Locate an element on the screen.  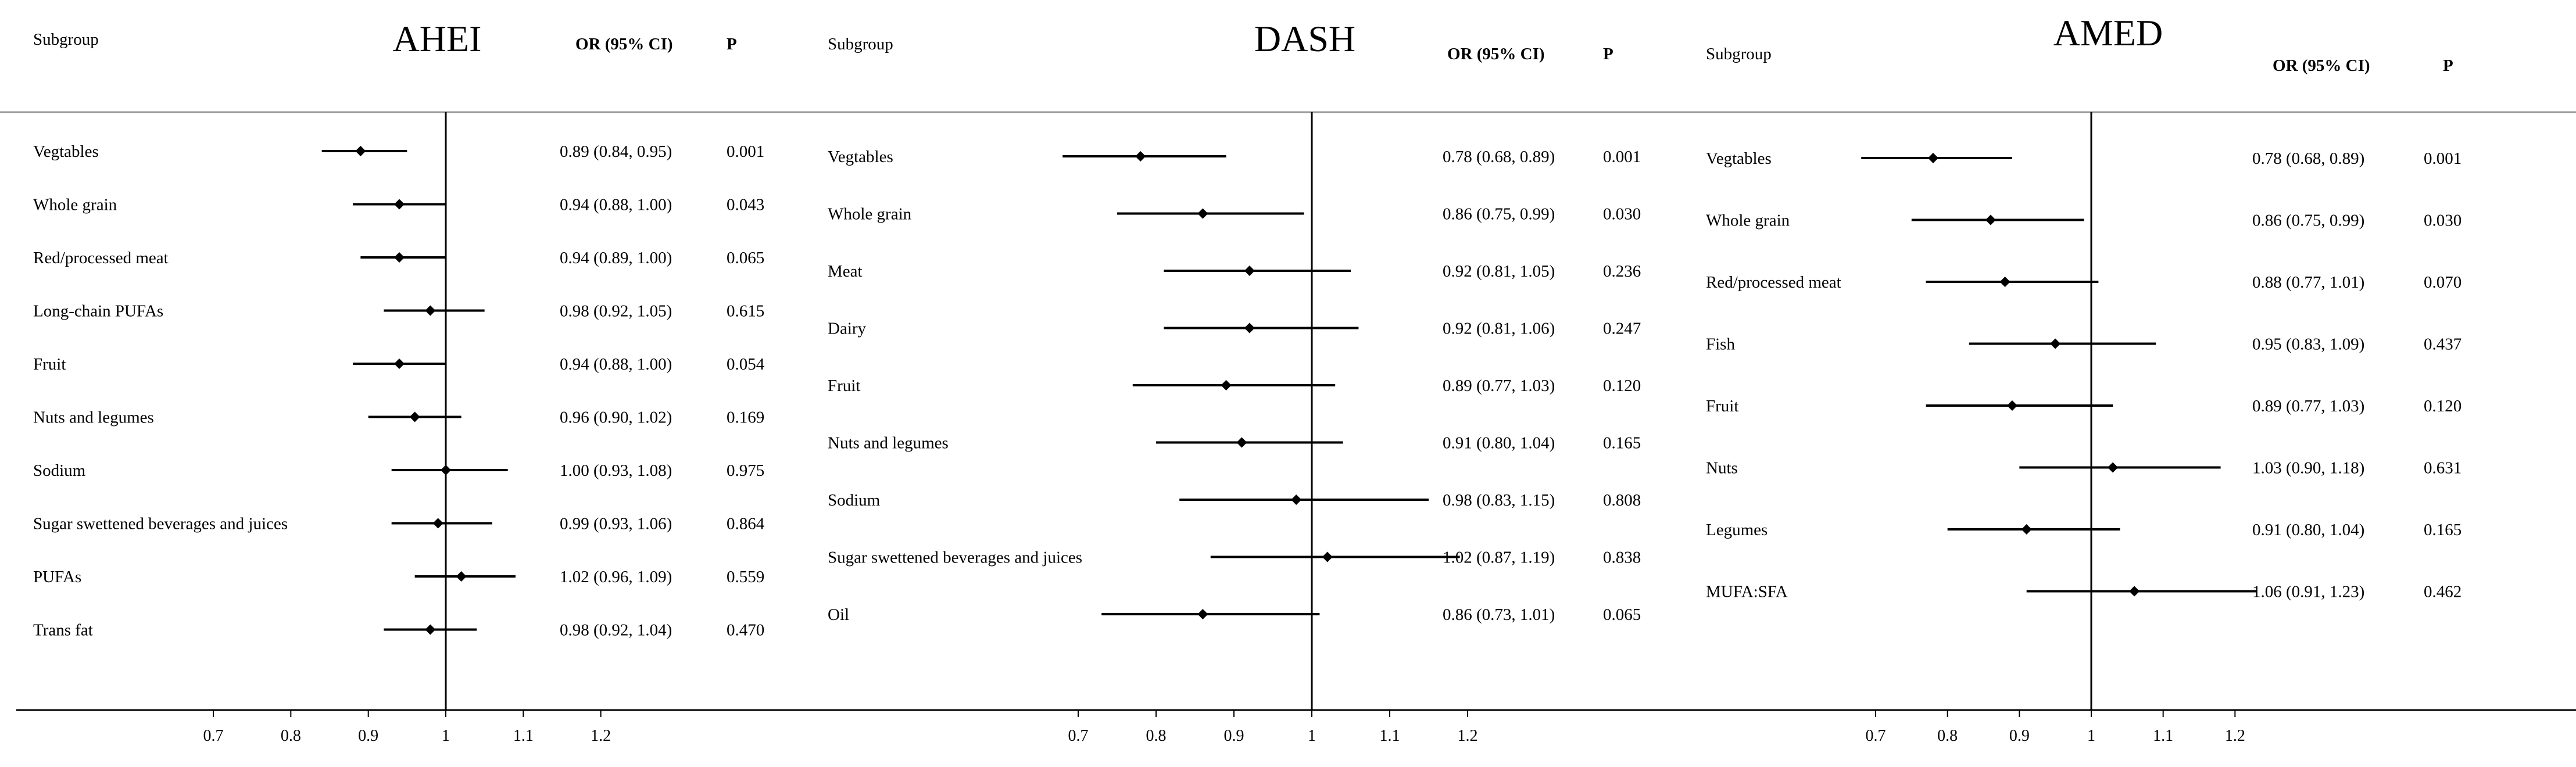
x-tick-label: 1.2 is located at coordinates (601, 736).